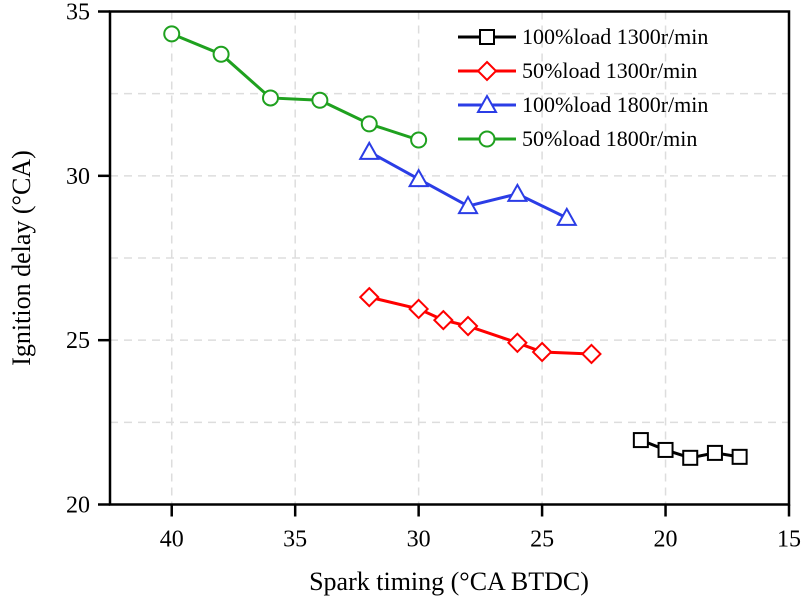 Image resolution: width=804 pixels, height=603 pixels. What do you see at coordinates (78, 341) in the screenshot?
I see `y-tick-label: 25` at bounding box center [78, 341].